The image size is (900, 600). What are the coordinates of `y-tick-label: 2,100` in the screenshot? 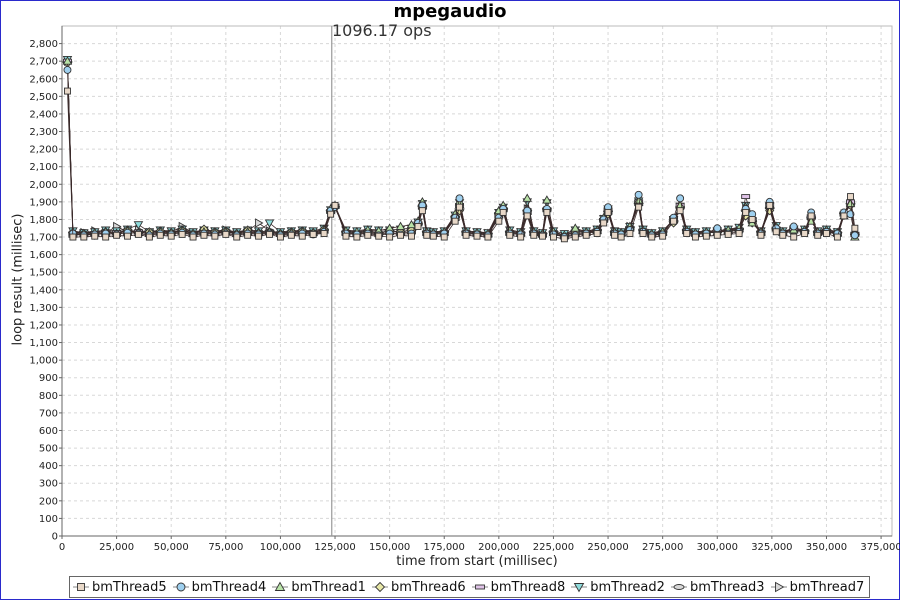 It's located at (43, 167).